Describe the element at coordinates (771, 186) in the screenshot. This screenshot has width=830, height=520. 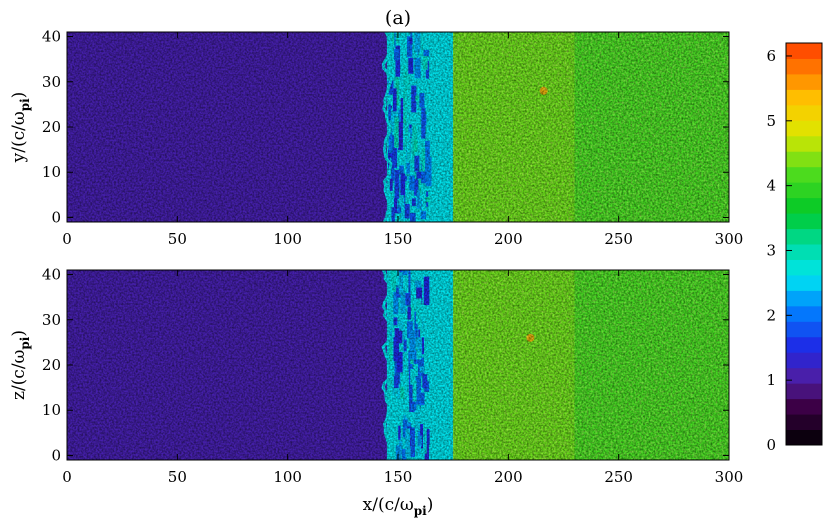
I see `colorbar-tick-label: 4` at that location.